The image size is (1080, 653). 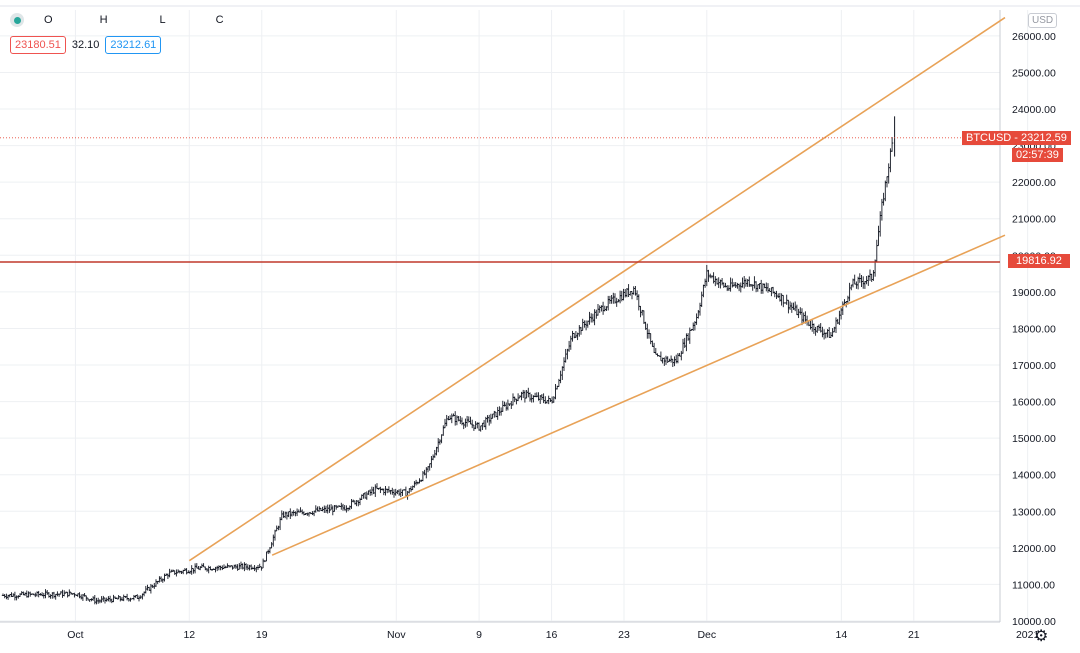 I want to click on open-label: O, so click(x=48, y=20).